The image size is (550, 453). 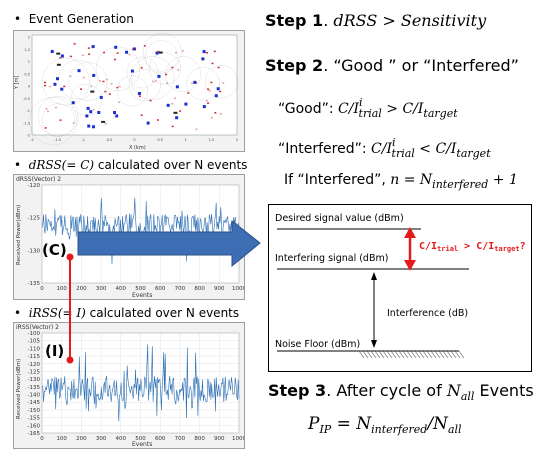 I want to click on good-condition: “Good”: C/Iitrial > C/Itarget, so click(x=368, y=108).